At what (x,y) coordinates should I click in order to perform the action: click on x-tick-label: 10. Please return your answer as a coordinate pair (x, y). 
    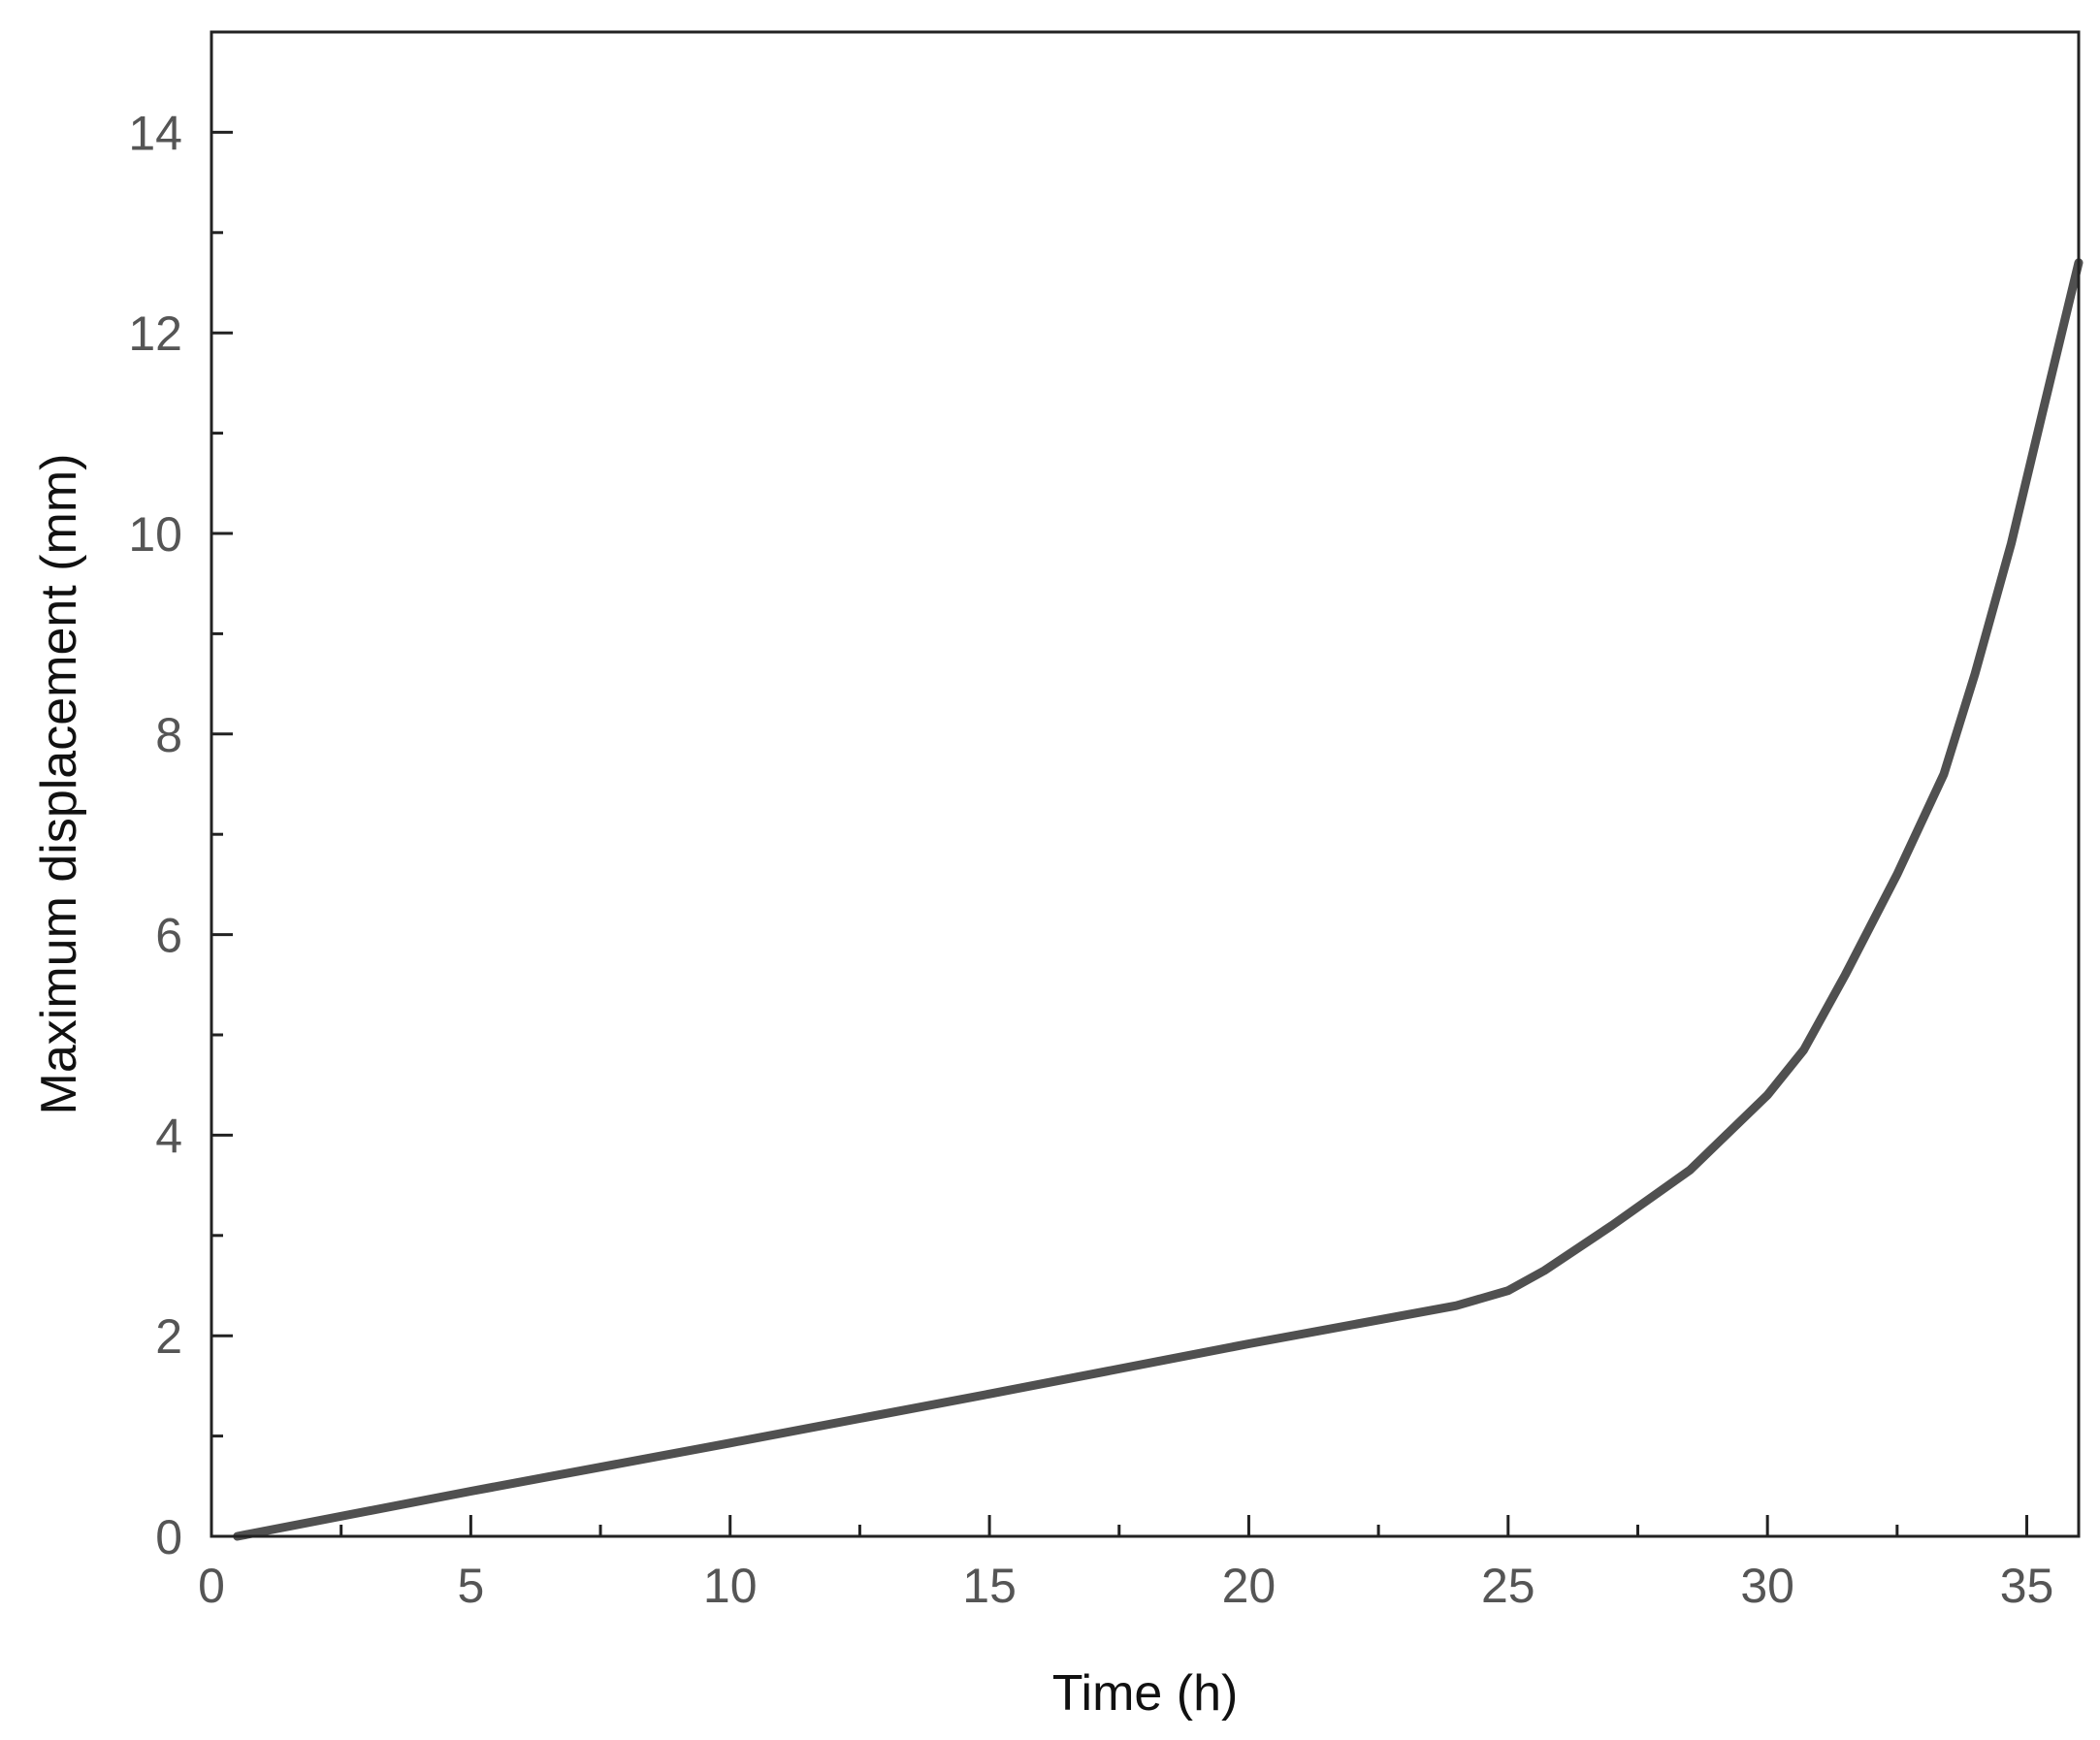
    Looking at the image, I should click on (730, 1586).